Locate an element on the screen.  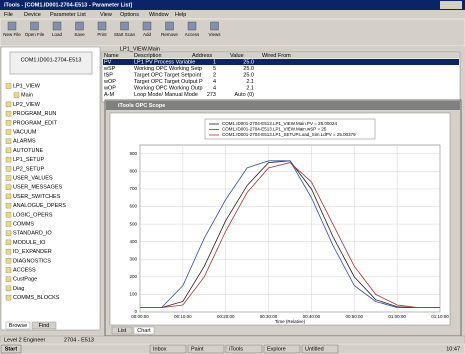
tree-item: MODULE_IO is located at coordinates (29, 243).